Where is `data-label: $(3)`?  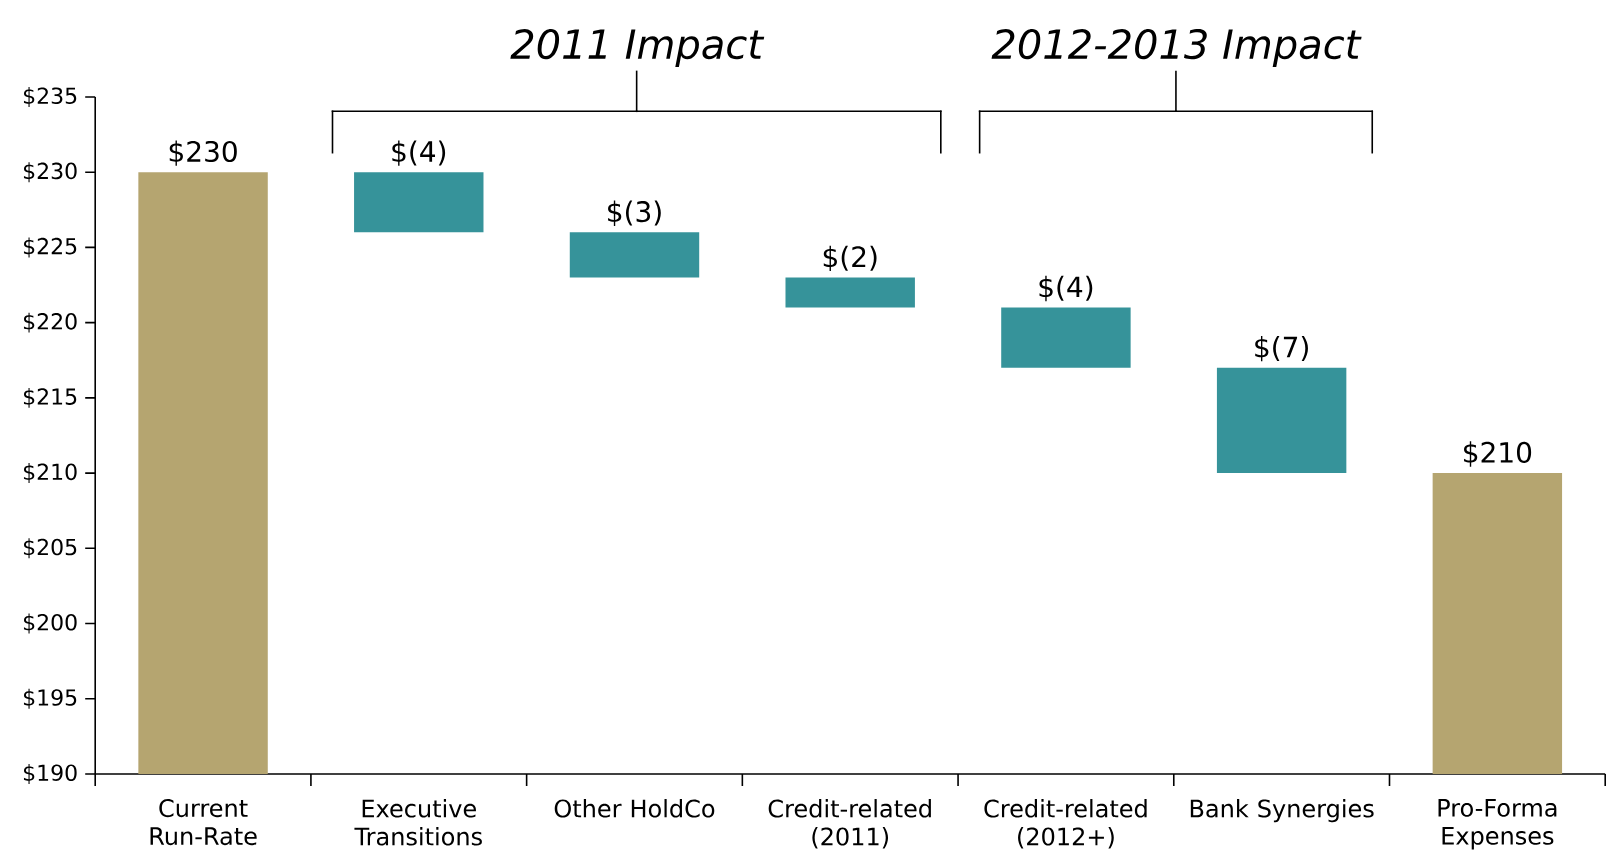
data-label: $(3) is located at coordinates (634, 213).